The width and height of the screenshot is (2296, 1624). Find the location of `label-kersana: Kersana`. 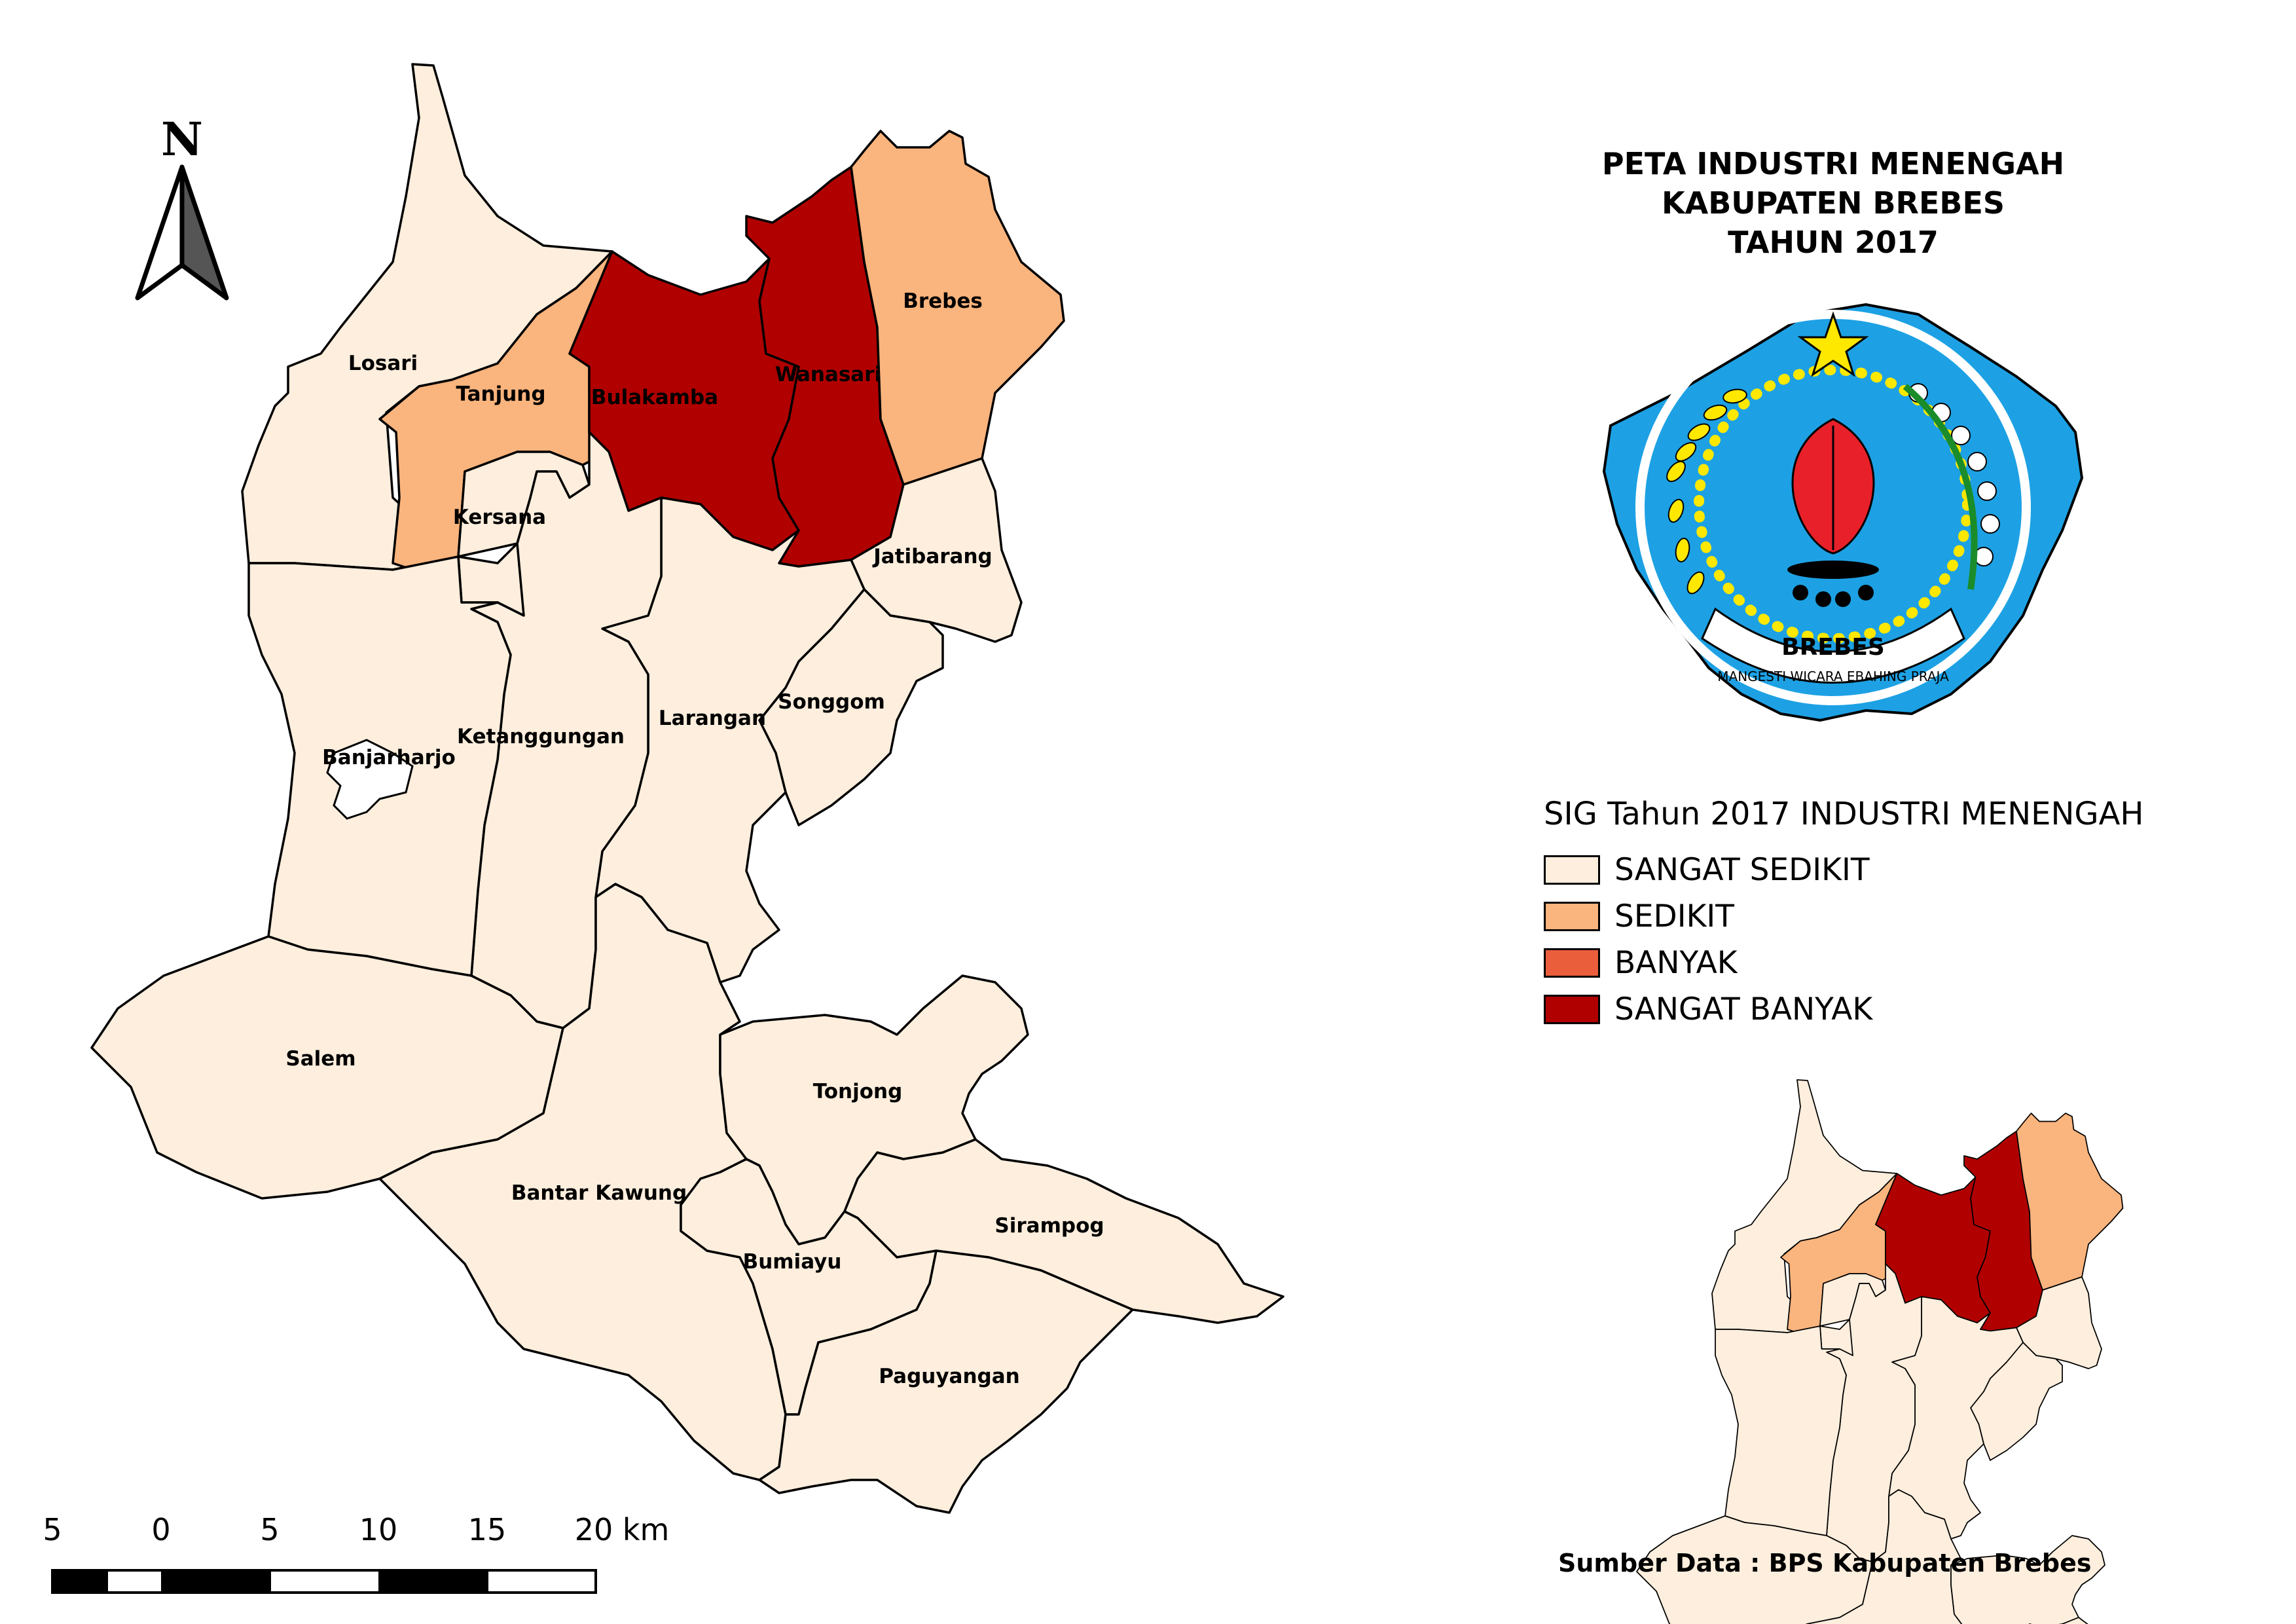

label-kersana: Kersana is located at coordinates (499, 517).